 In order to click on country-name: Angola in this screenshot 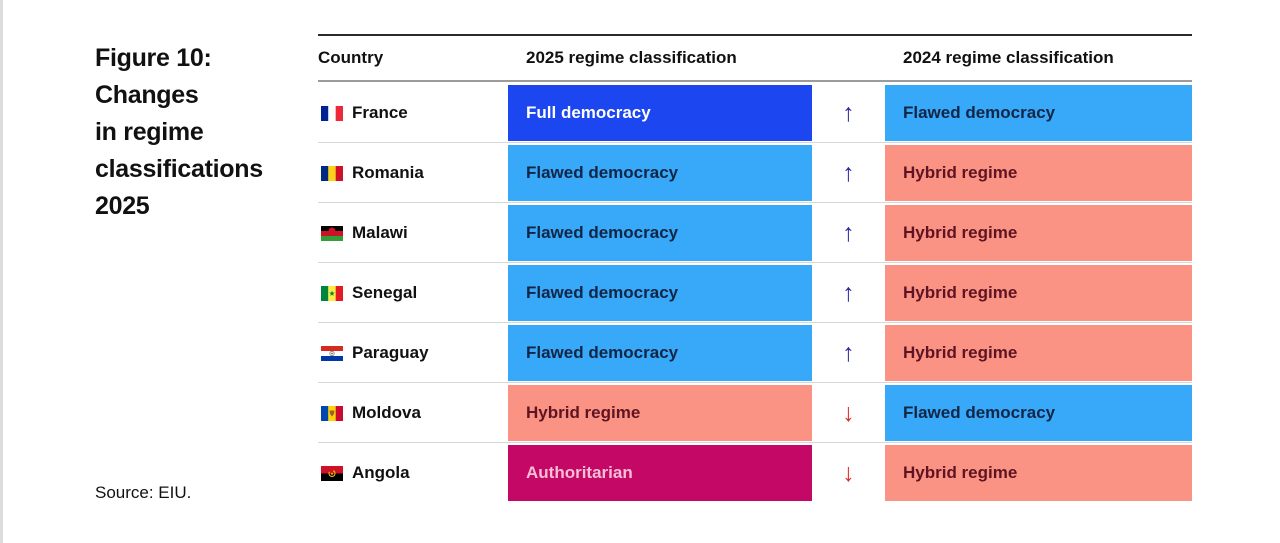, I will do `click(381, 472)`.